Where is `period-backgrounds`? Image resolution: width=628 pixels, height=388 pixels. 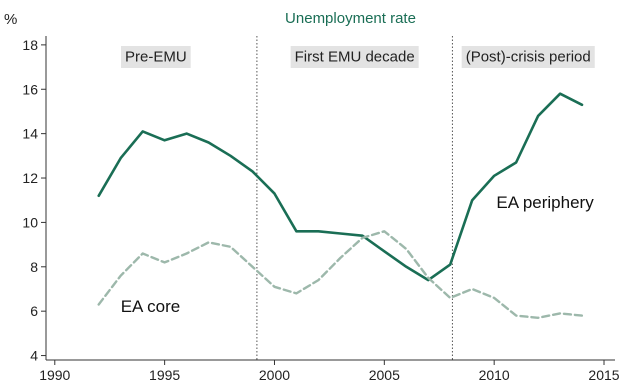 period-backgrounds is located at coordinates (358, 57).